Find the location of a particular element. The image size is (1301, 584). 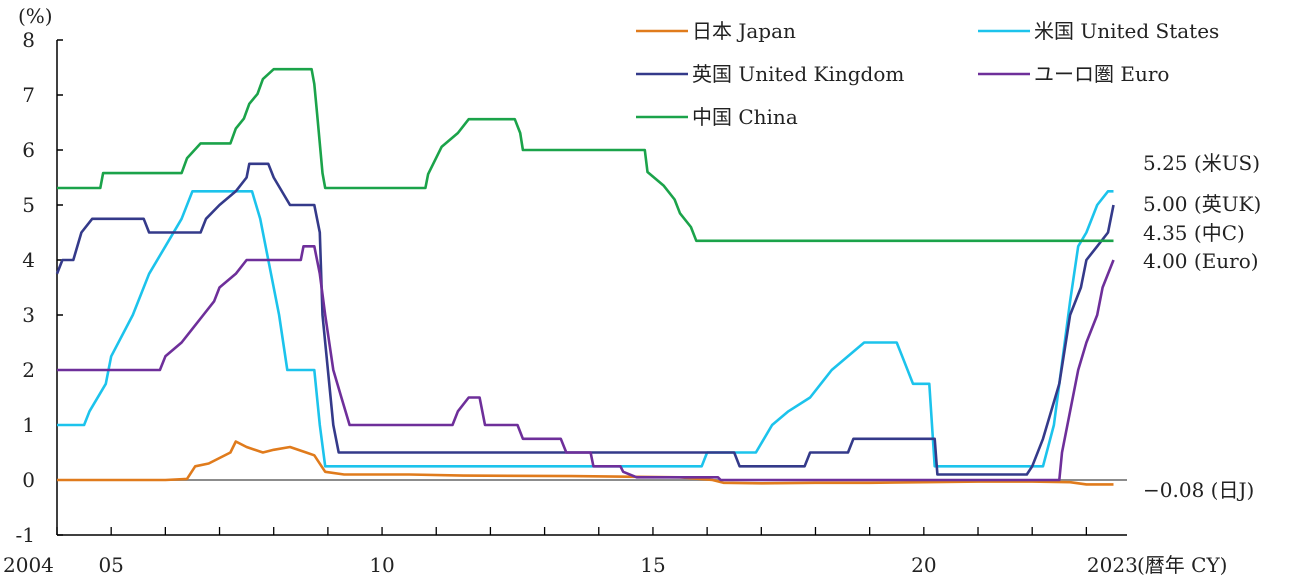

y-tick-label: 1 is located at coordinates (28, 425).